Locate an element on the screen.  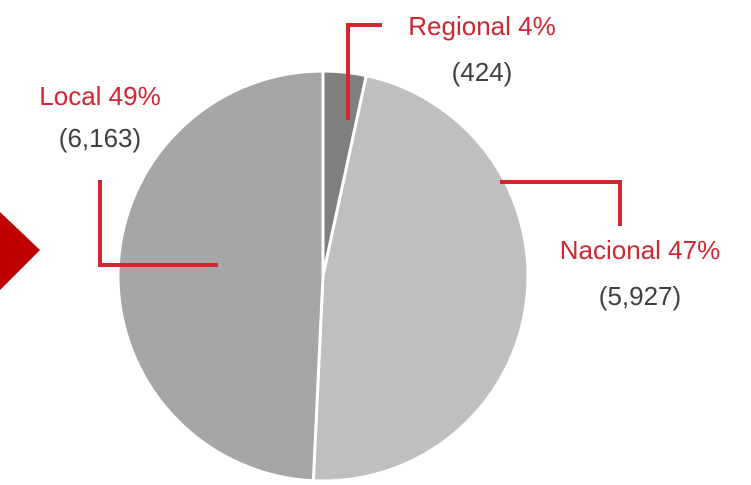
slice-value-label: (424) is located at coordinates (482, 72).